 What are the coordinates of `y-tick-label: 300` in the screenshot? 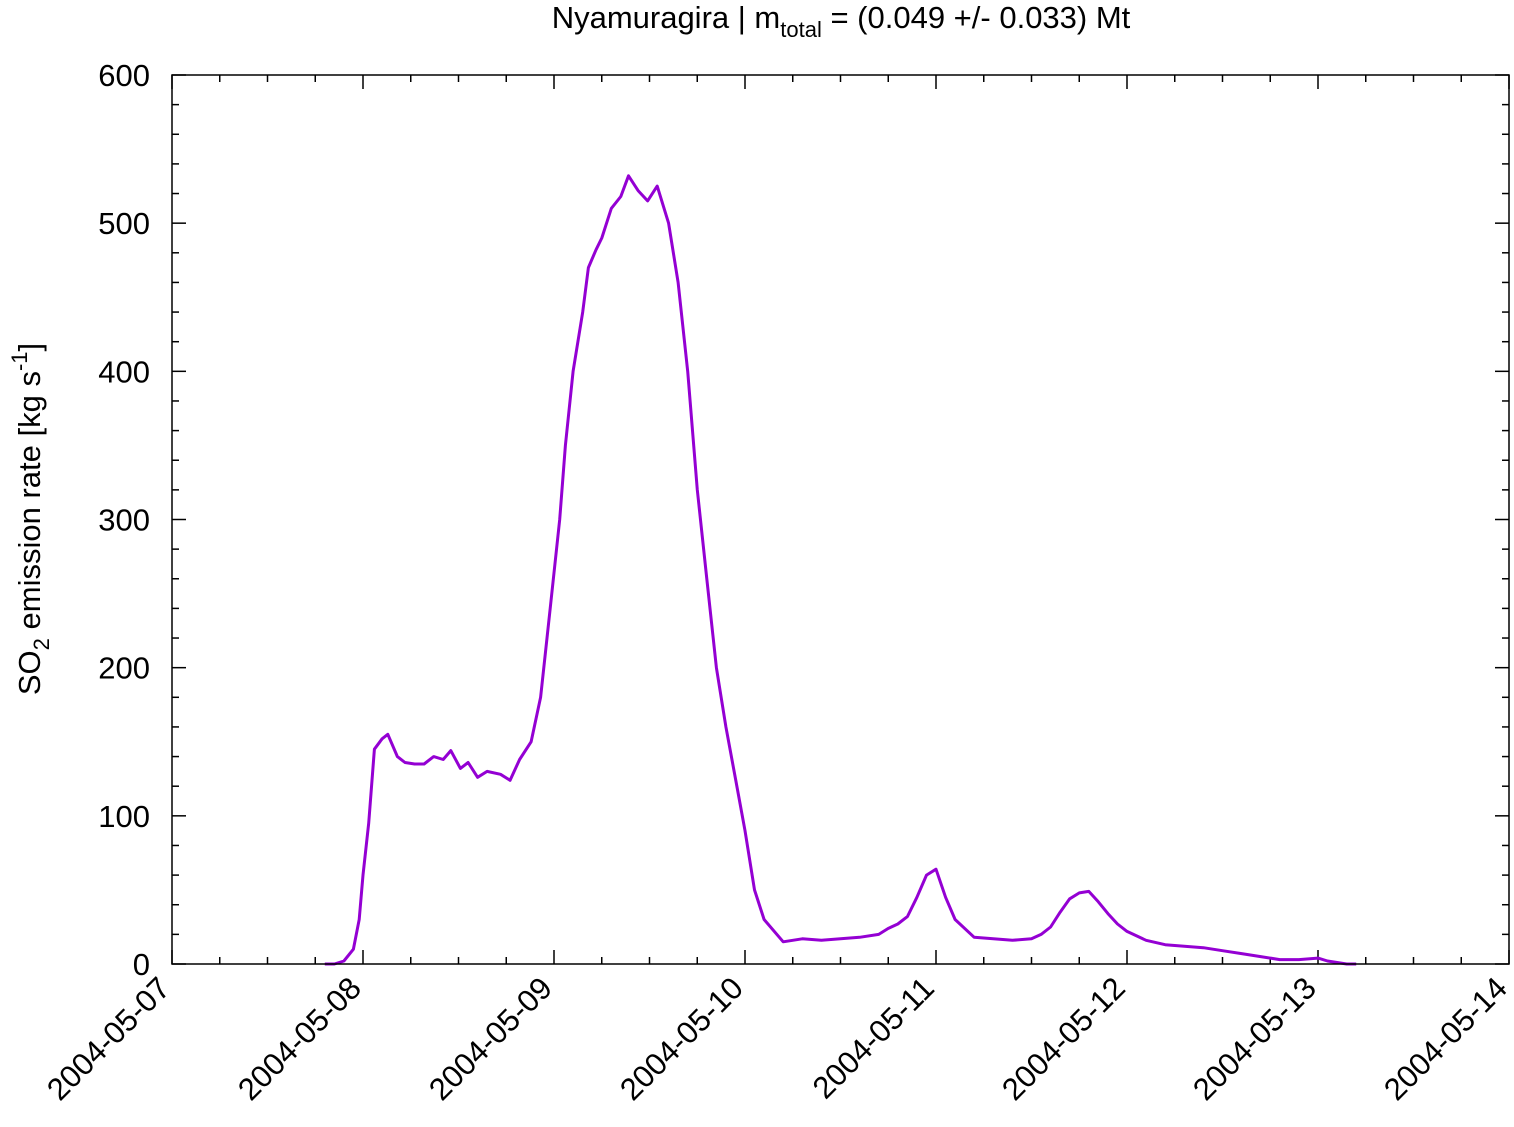 It's located at (124, 520).